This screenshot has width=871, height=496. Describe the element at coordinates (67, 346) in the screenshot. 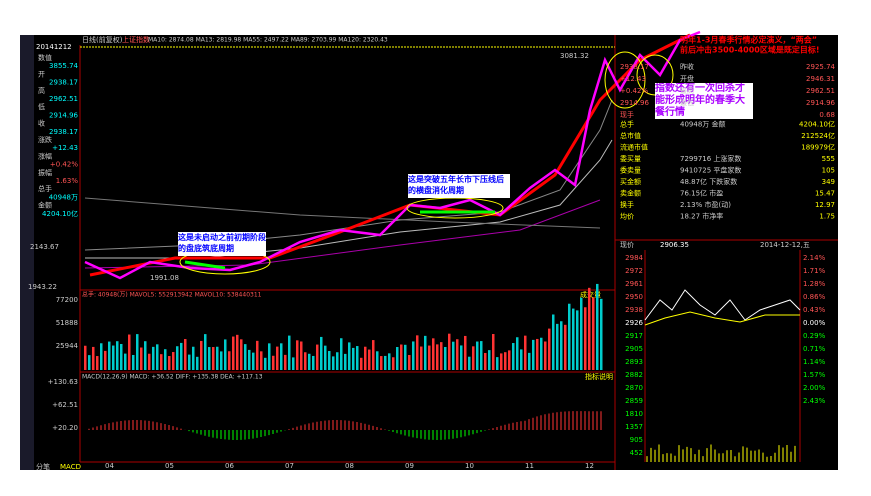

I see `volume-tick: 25944` at that location.